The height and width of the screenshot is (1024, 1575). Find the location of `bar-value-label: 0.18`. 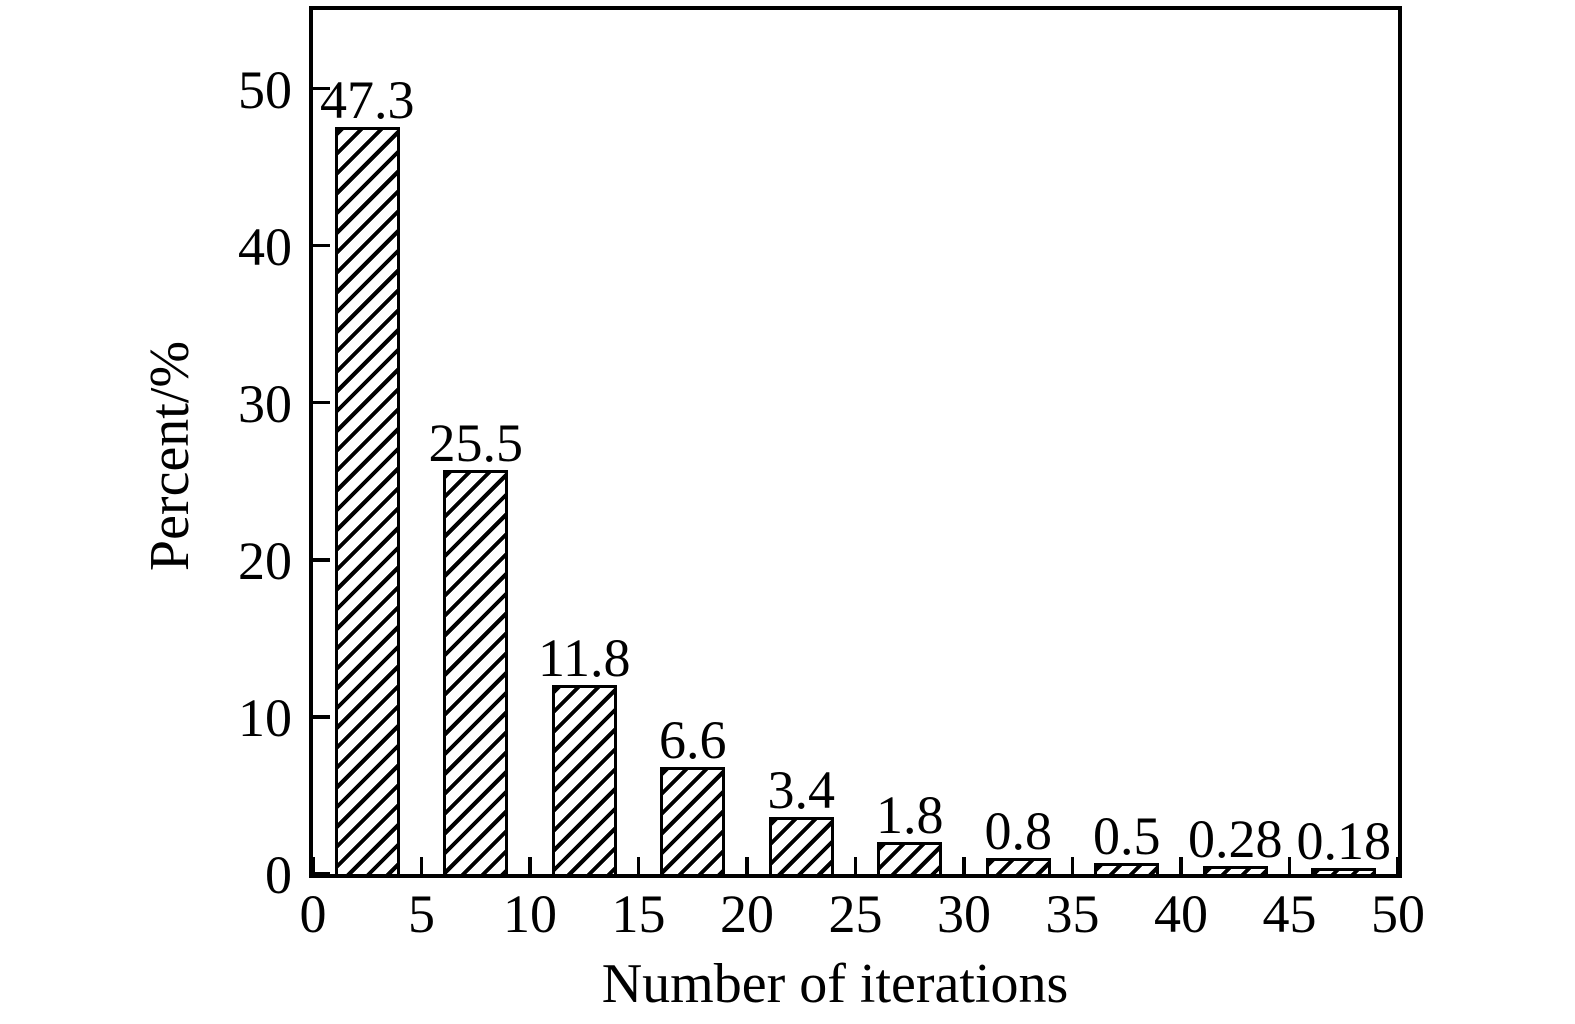

bar-value-label: 0.18 is located at coordinates (1344, 840).